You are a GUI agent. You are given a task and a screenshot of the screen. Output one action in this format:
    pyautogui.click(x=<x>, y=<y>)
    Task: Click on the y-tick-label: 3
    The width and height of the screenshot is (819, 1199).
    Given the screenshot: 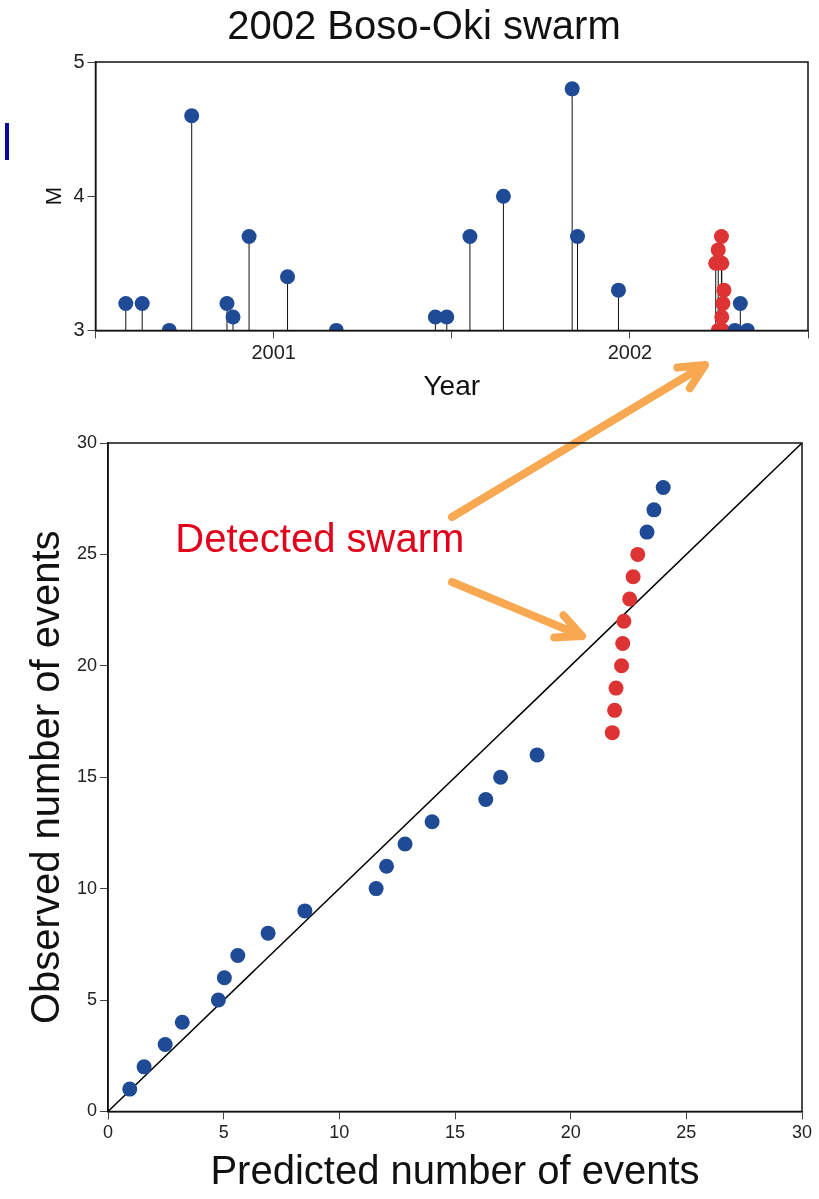 What is the action you would take?
    pyautogui.click(x=79, y=328)
    